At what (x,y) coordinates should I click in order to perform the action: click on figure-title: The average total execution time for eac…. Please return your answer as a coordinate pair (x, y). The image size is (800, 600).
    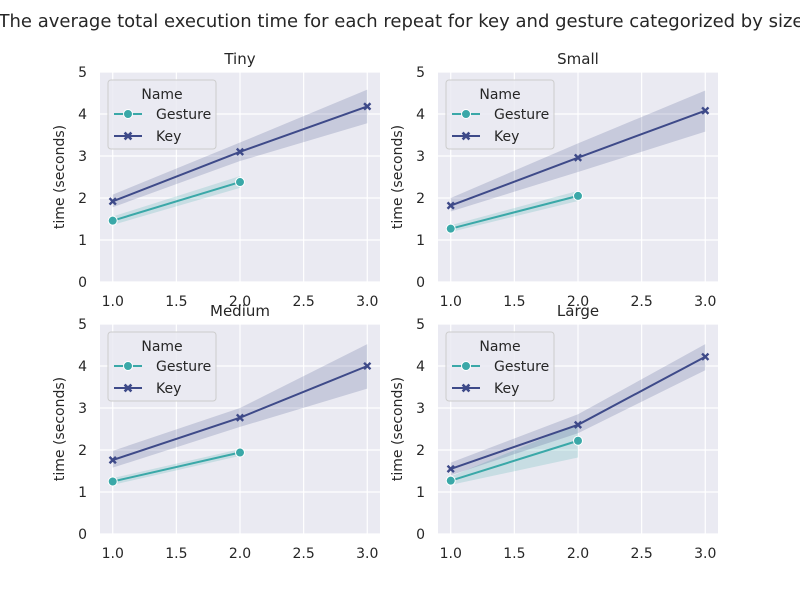
    Looking at the image, I should click on (400, 21).